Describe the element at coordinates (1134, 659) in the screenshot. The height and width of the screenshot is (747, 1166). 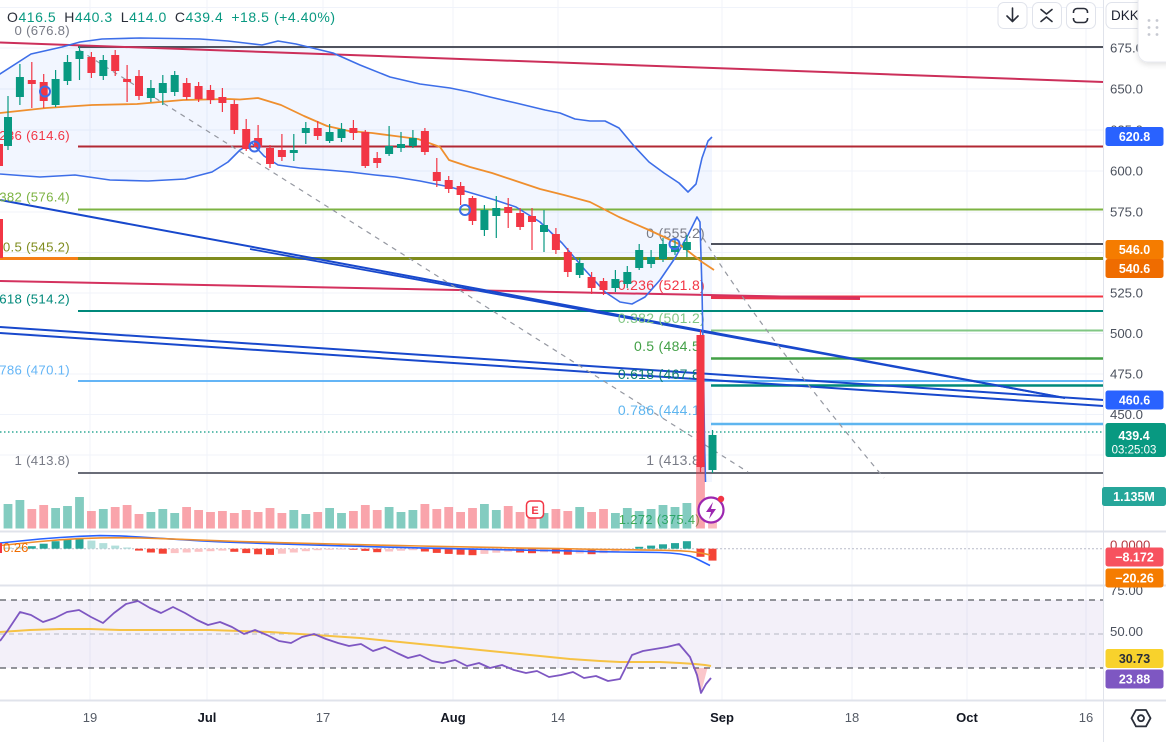
I see `svg-text: 30.73` at that location.